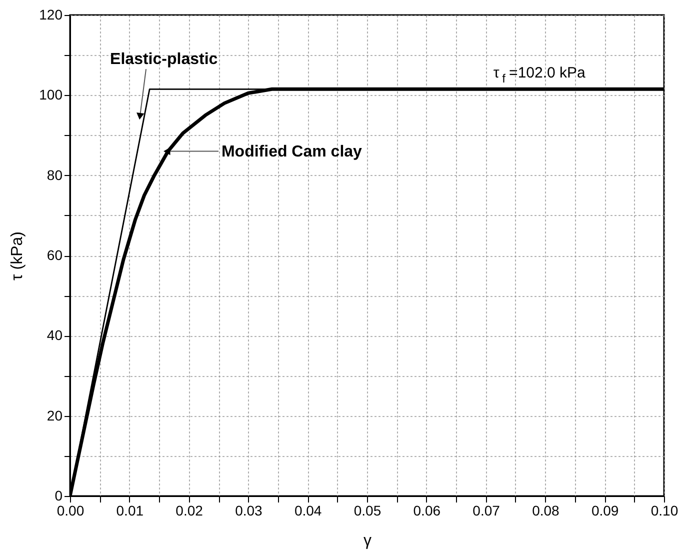 The image size is (686, 556). Describe the element at coordinates (291, 151) in the screenshot. I see `annotation: Modified Cam clay` at that location.